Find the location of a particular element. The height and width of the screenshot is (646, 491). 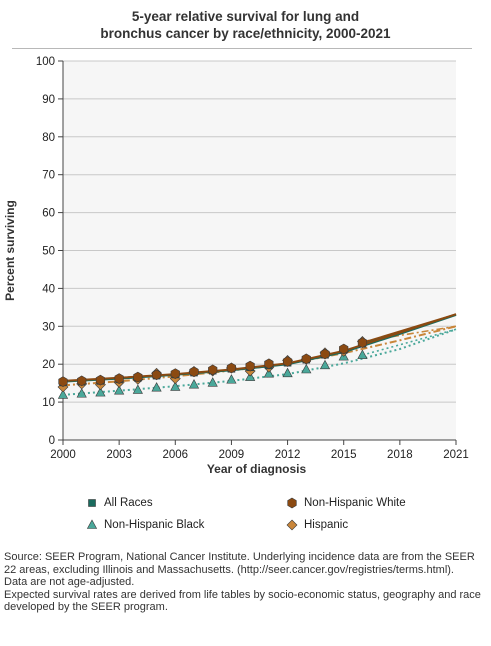

data-point-non-hispanic-black-2001 is located at coordinates (81, 393).